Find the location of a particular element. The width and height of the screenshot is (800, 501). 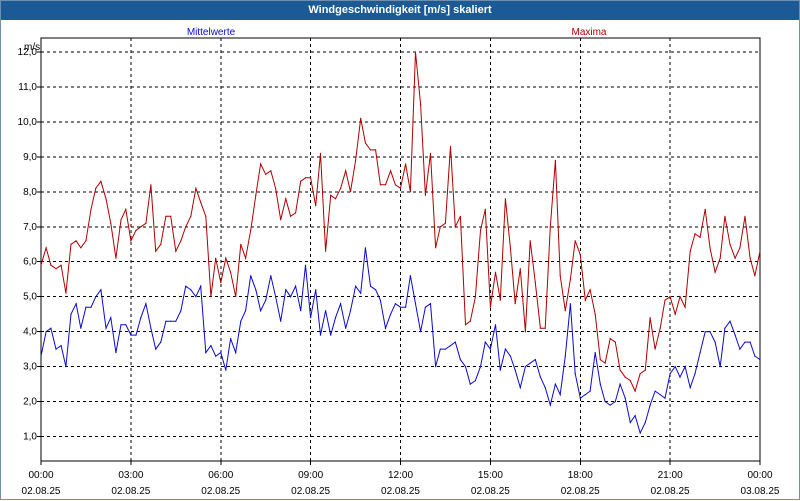

x-tick-time: 06:00 is located at coordinates (220, 475).